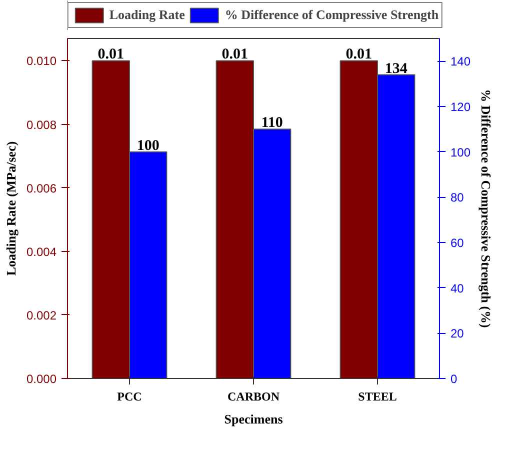 The height and width of the screenshot is (457, 518). I want to click on y-tick-label: 0.000, so click(41, 379).